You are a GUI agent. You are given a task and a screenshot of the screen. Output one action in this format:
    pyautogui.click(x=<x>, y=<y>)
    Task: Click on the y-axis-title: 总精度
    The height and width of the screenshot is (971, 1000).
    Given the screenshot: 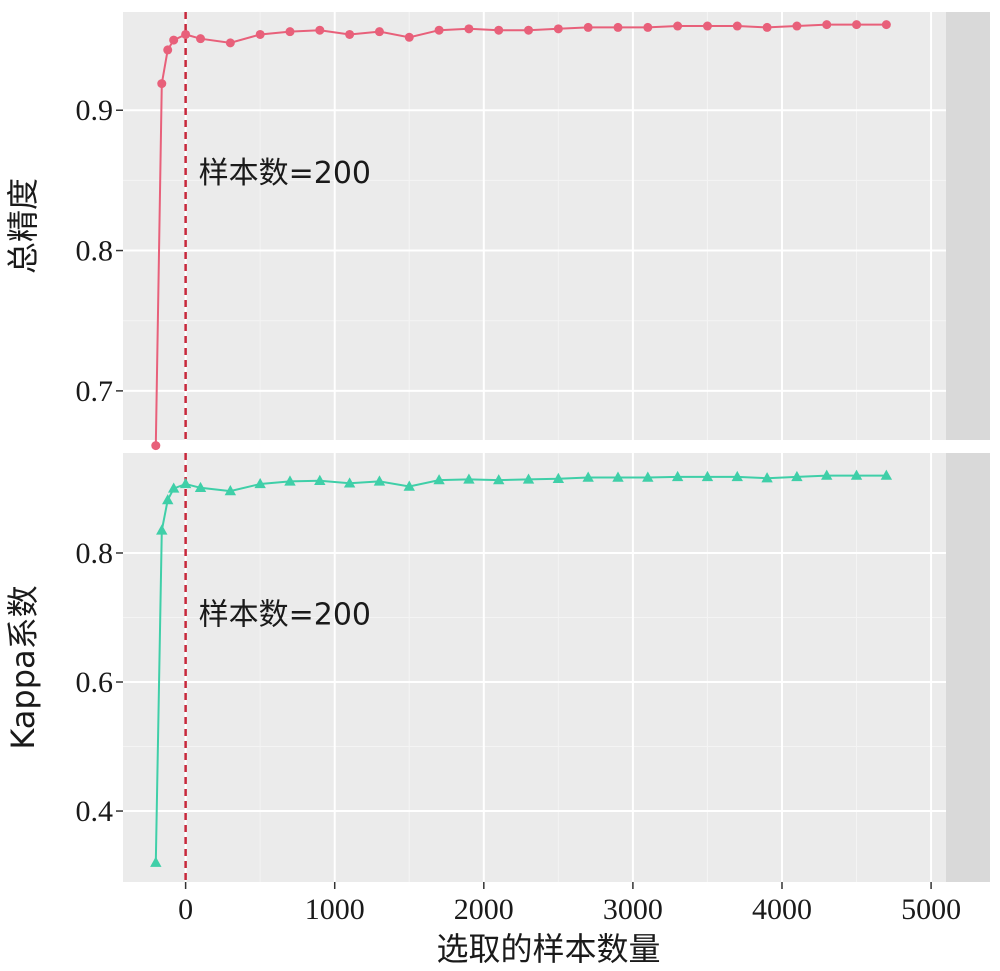 What is the action you would take?
    pyautogui.click(x=23, y=226)
    